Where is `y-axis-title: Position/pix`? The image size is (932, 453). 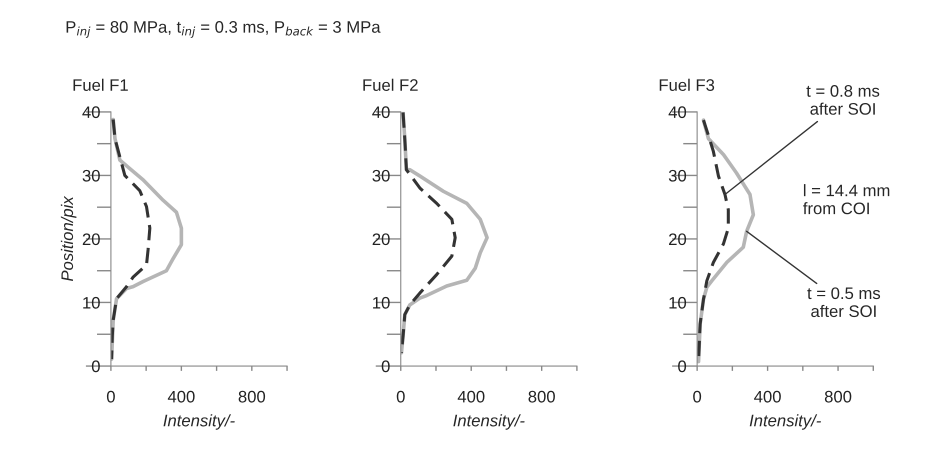 y-axis-title: Position/pix is located at coordinates (68, 239).